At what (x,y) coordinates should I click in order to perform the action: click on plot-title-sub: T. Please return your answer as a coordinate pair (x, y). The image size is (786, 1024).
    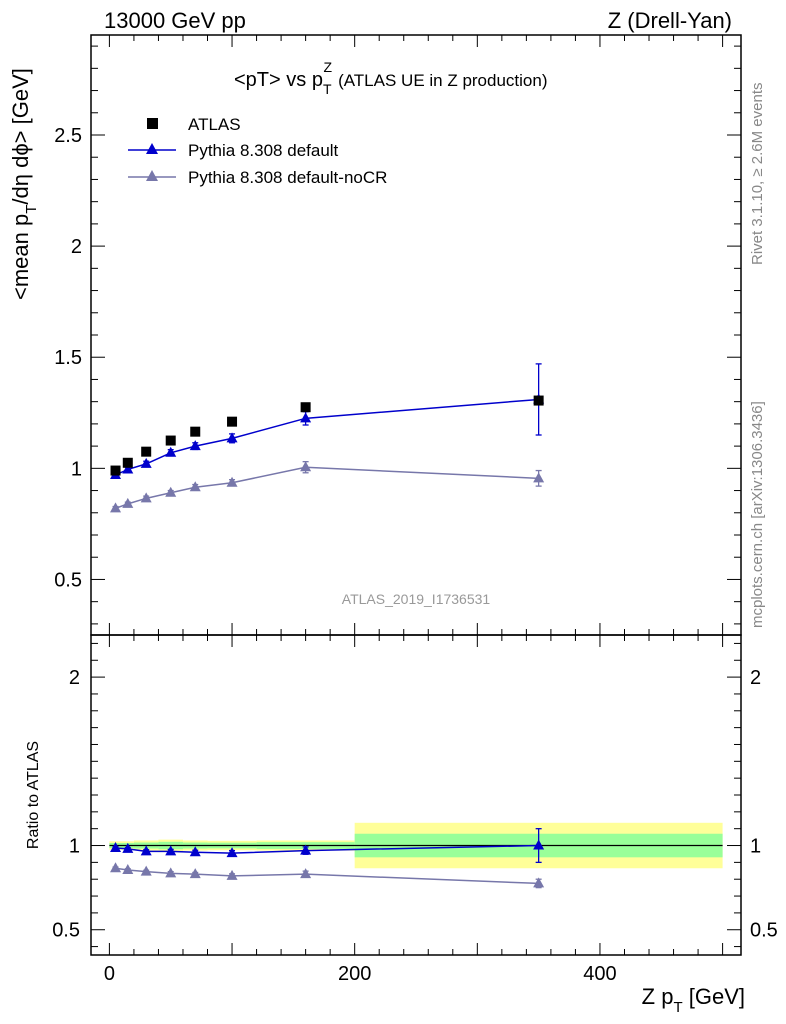
    Looking at the image, I should click on (327, 89).